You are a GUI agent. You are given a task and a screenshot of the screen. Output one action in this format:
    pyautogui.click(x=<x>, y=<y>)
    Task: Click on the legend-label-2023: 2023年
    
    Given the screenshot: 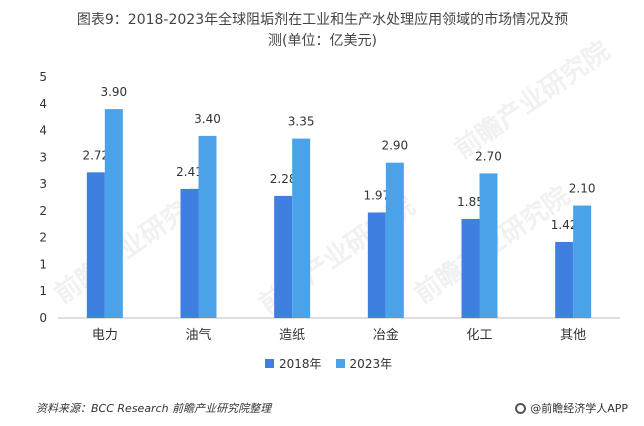 What is the action you would take?
    pyautogui.click(x=371, y=364)
    